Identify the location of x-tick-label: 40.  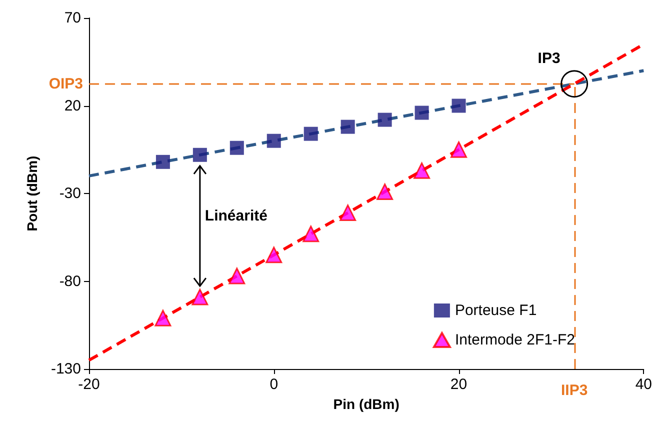
(643, 384).